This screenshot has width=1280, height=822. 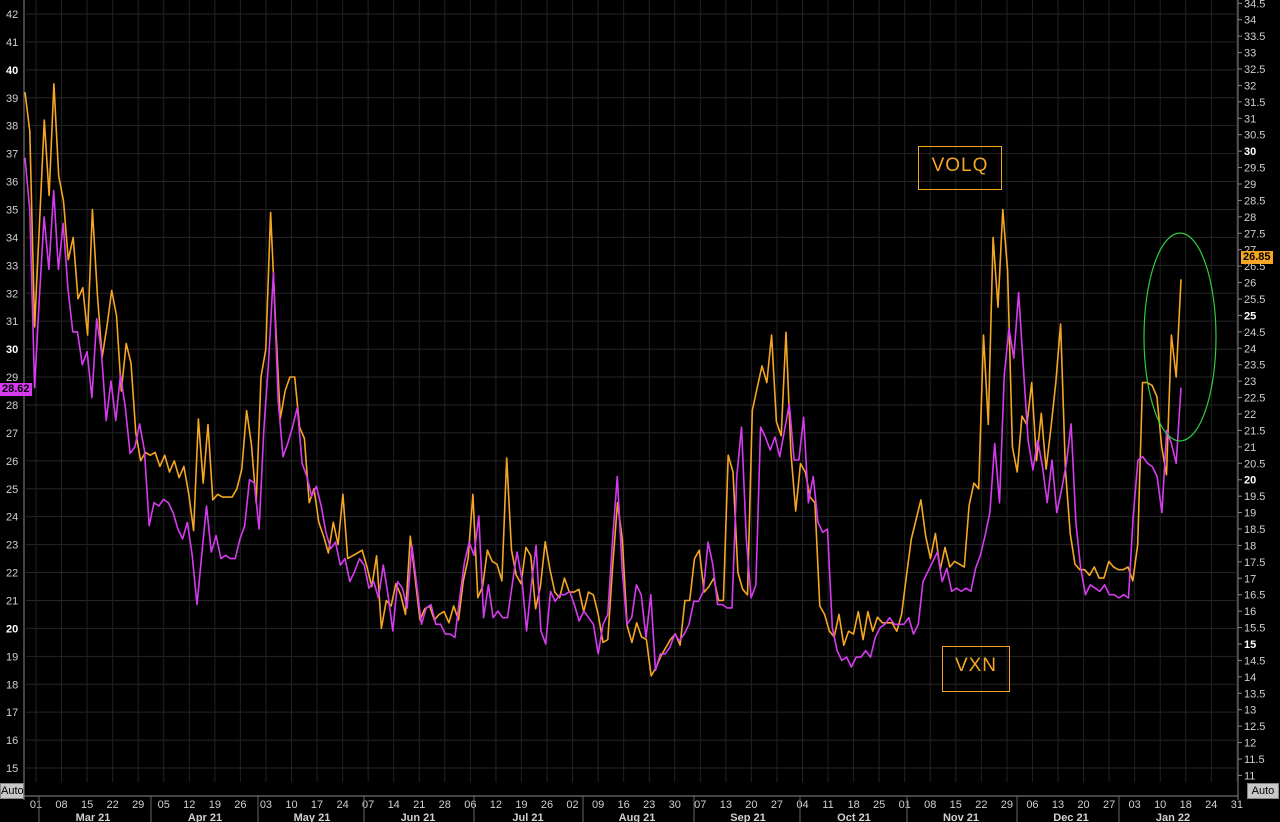 What do you see at coordinates (1007, 805) in the screenshot?
I see `x-tick-label: 29` at bounding box center [1007, 805].